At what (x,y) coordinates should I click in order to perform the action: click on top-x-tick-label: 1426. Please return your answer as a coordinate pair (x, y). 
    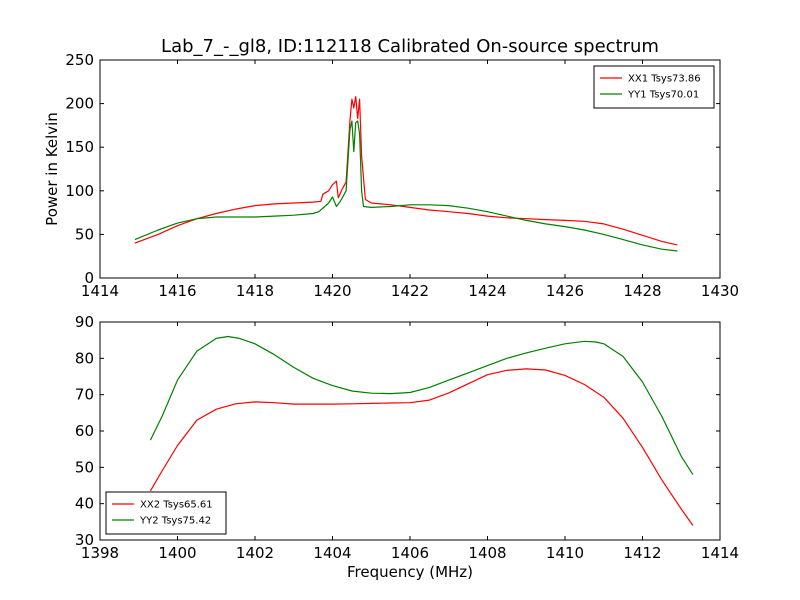
    Looking at the image, I should click on (565, 291).